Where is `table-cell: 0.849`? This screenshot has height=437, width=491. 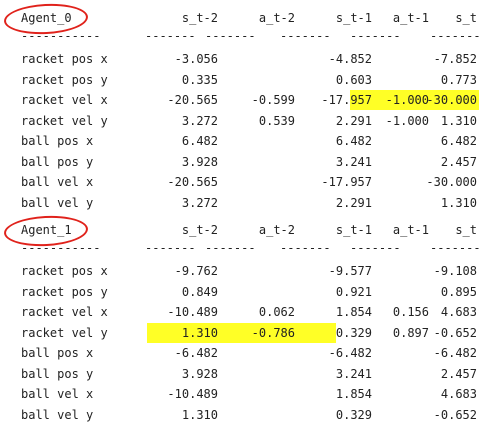
table-cell: 0.849 is located at coordinates (199, 291).